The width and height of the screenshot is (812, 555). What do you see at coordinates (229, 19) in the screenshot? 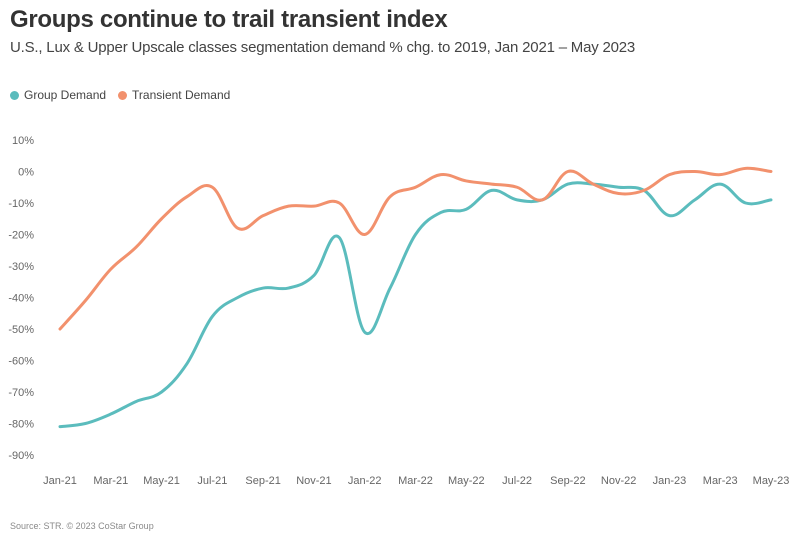
I see `chart-title: Groups continue to trail transient index` at bounding box center [229, 19].